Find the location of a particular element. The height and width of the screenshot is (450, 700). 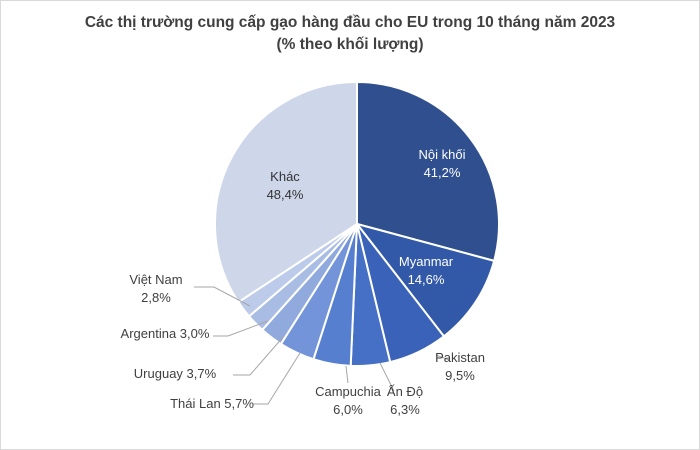

slice-label: Khác 48,4% is located at coordinates (285, 185).